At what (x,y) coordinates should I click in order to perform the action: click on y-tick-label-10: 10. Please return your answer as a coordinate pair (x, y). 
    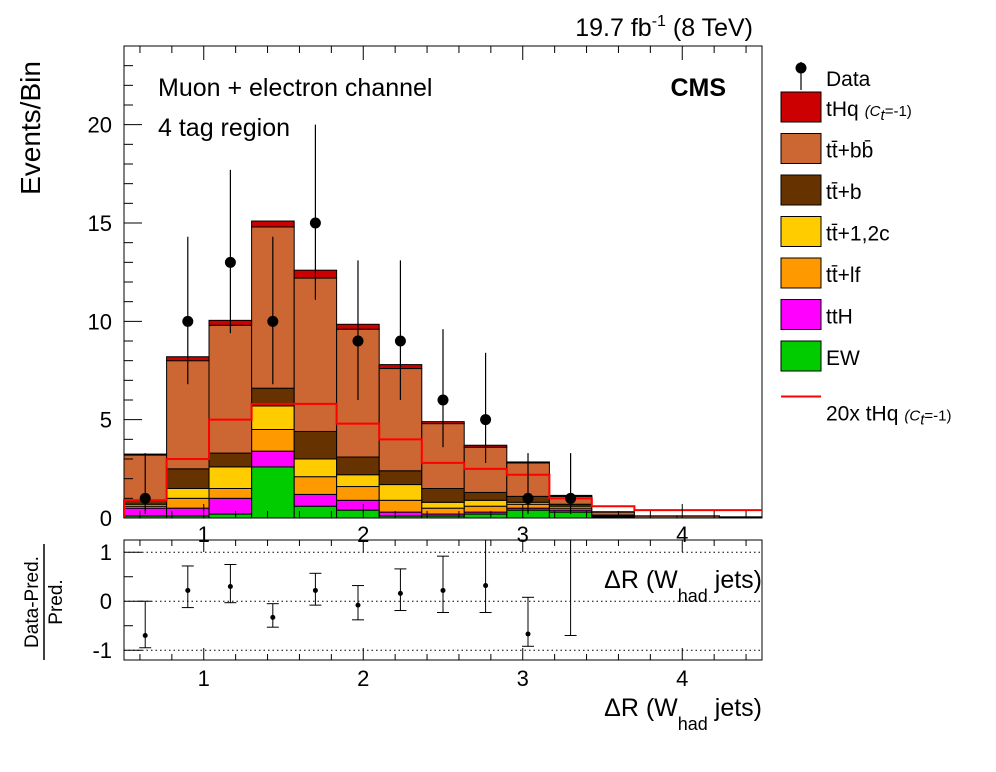
    Looking at the image, I should click on (100, 321).